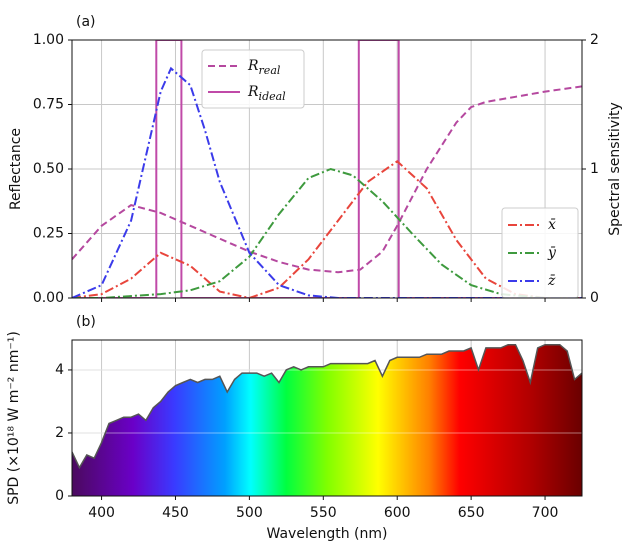 The image size is (626, 544). I want to click on y2-tick-label: 0, so click(594, 298).